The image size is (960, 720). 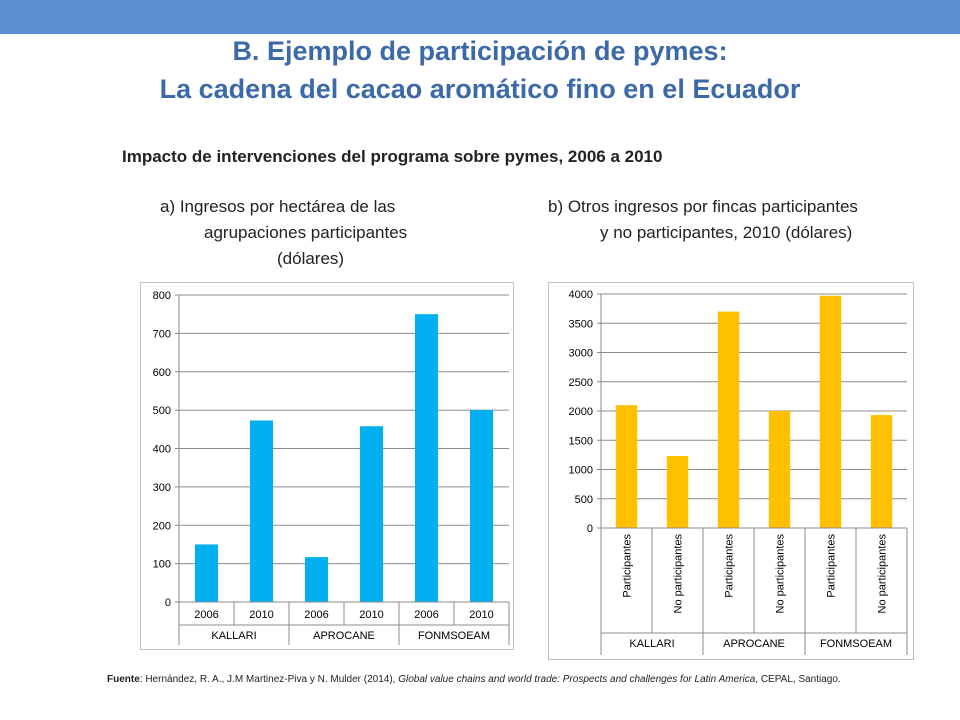 I want to click on chart-b-ytick-label: 1000, so click(x=581, y=471).